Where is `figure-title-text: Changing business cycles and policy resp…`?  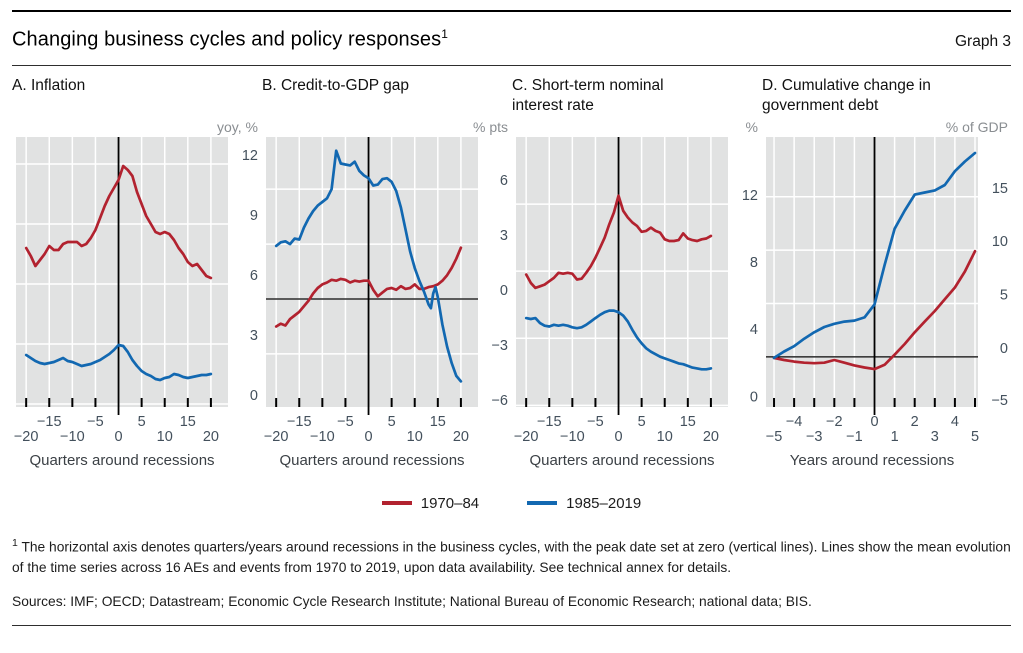
figure-title-text: Changing business cycles and policy resp… is located at coordinates (227, 39).